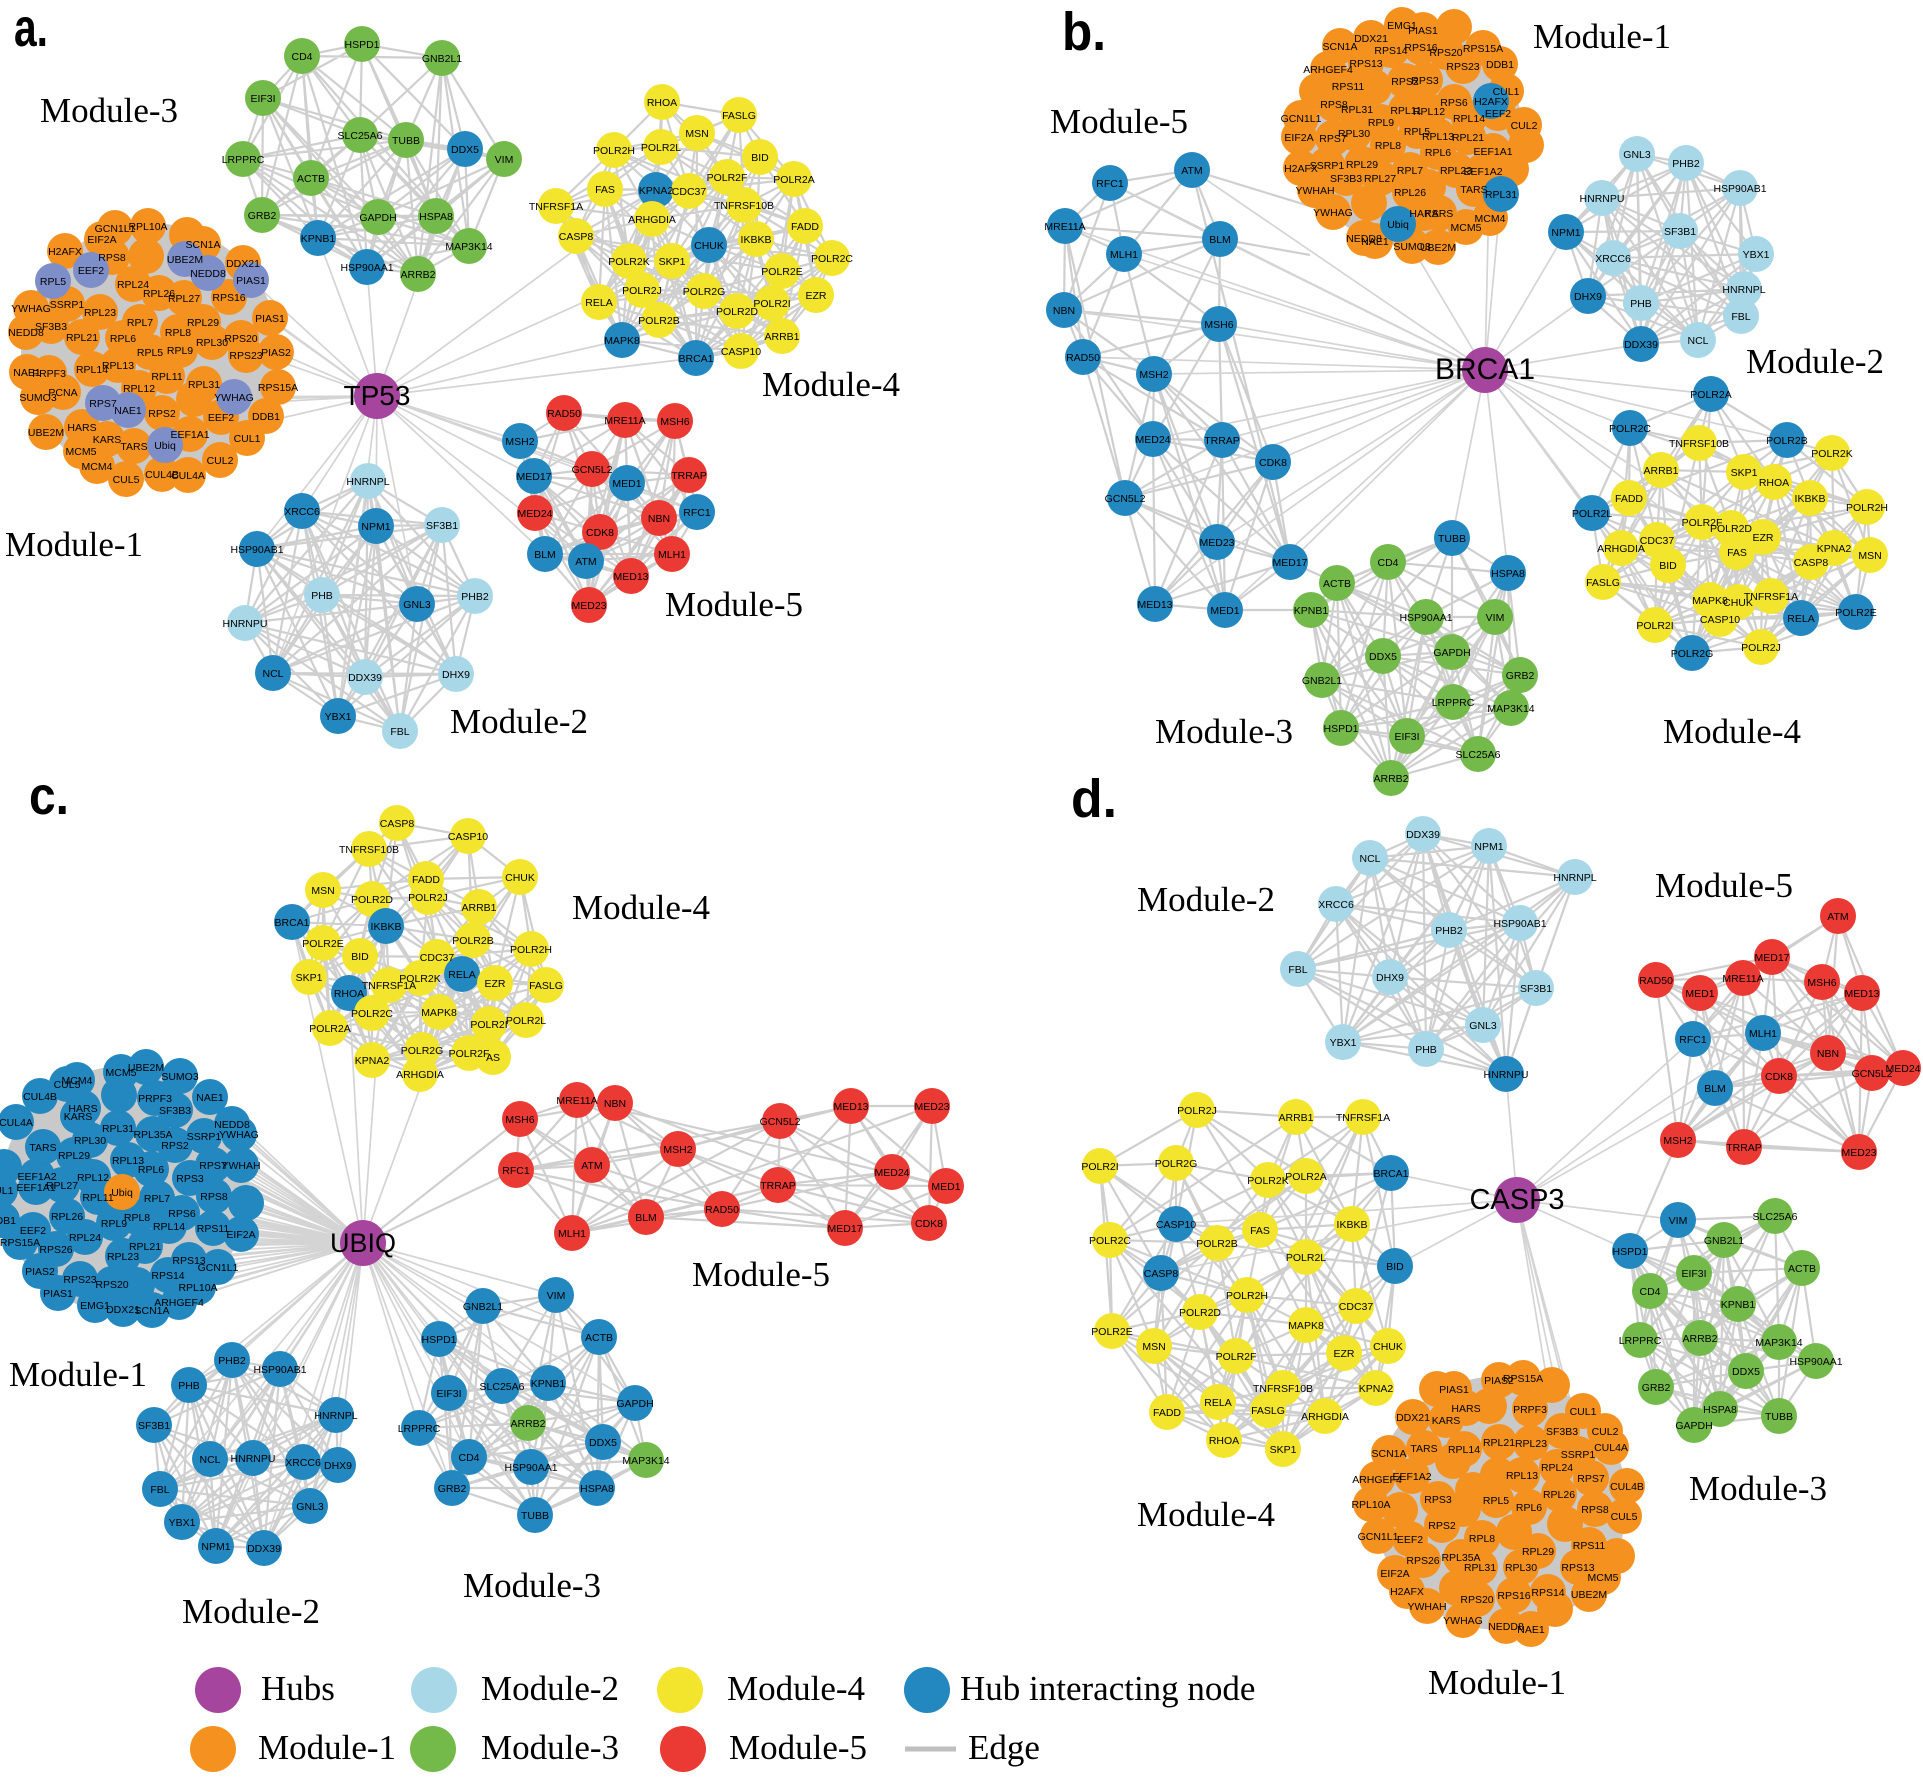 The width and height of the screenshot is (1923, 1780). I want to click on svg-text: NBN, so click(1064, 311).